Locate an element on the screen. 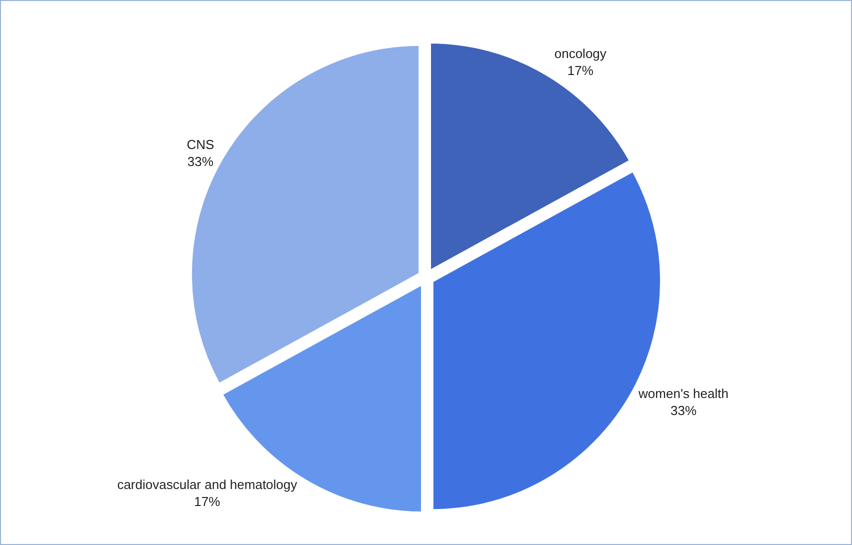 This screenshot has height=545, width=852. slice-label: oncology is located at coordinates (580, 54).